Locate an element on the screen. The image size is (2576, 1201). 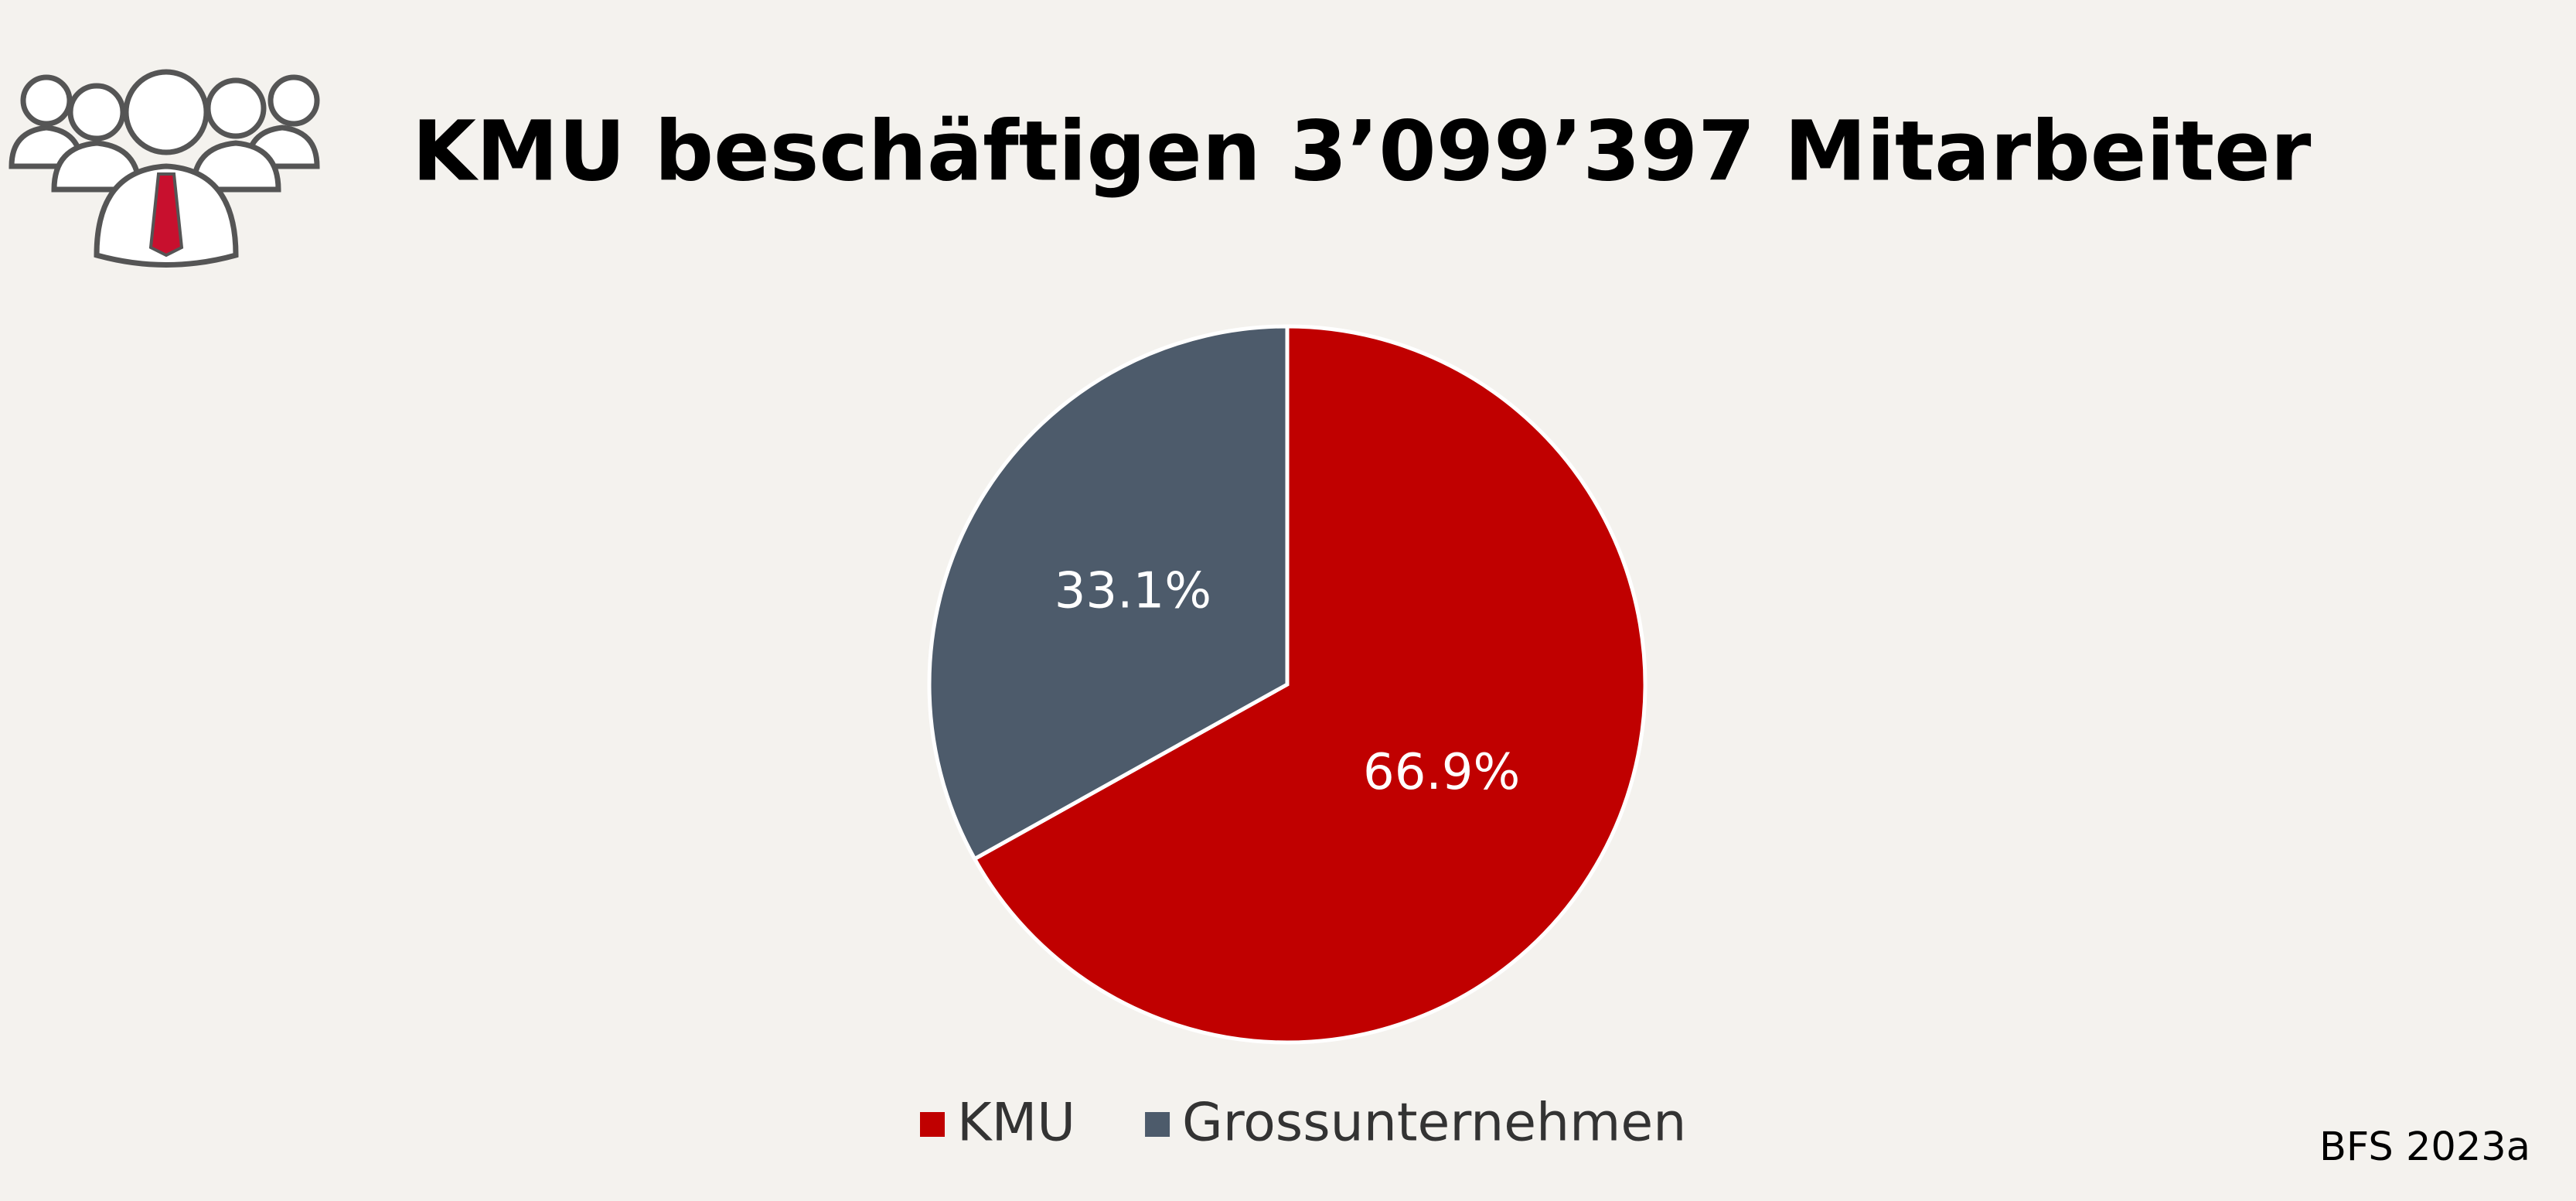
data-label: 66.9% is located at coordinates (1441, 772).